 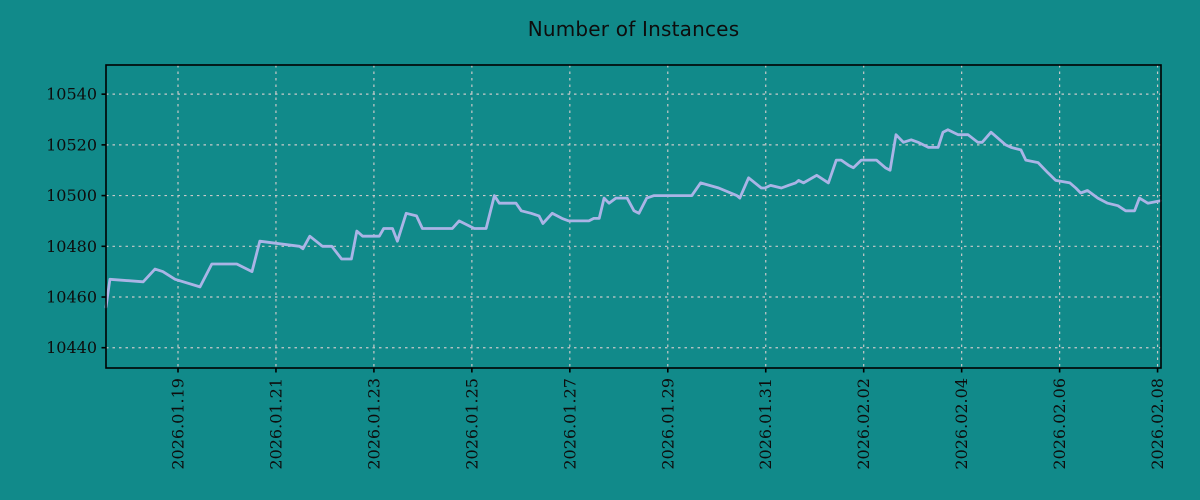 What do you see at coordinates (71, 144) in the screenshot?
I see `y-tick-label: 10520` at bounding box center [71, 144].